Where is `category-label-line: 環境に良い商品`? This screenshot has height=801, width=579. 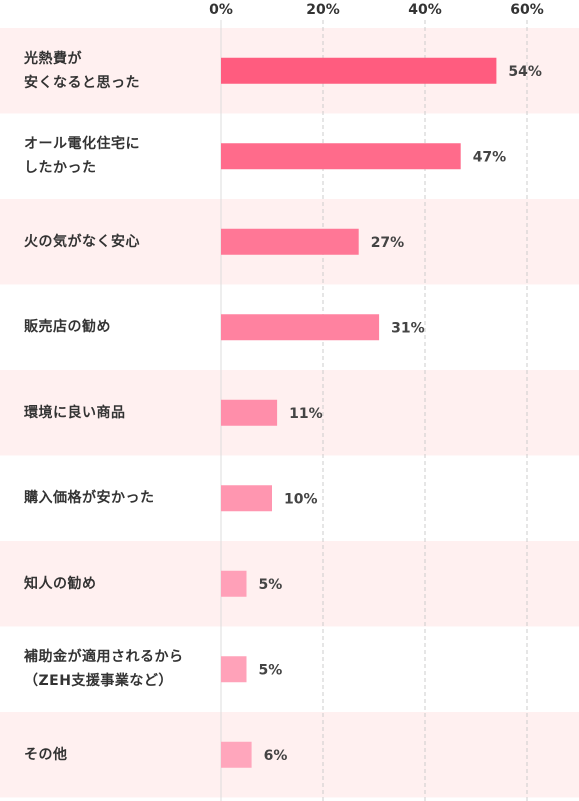
category-label-line: 環境に良い商品 is located at coordinates (75, 412).